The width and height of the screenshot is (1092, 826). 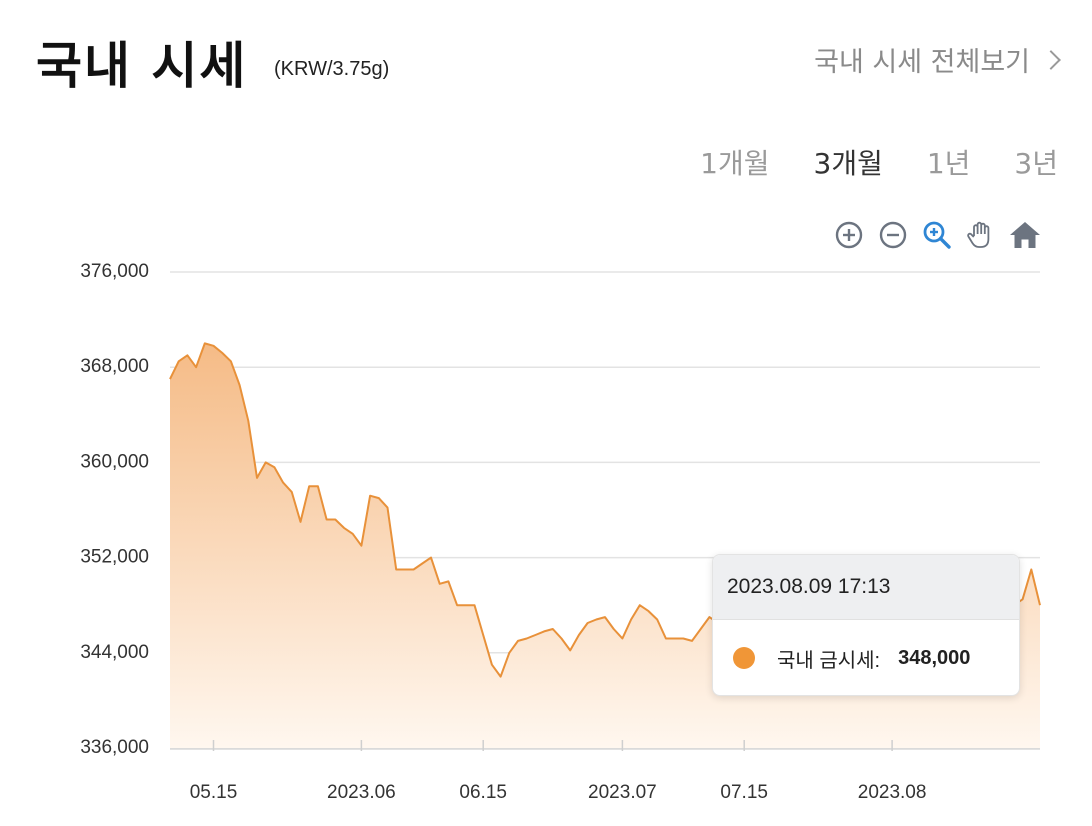 What do you see at coordinates (892, 792) in the screenshot?
I see `x-tick-label: 2023.08` at bounding box center [892, 792].